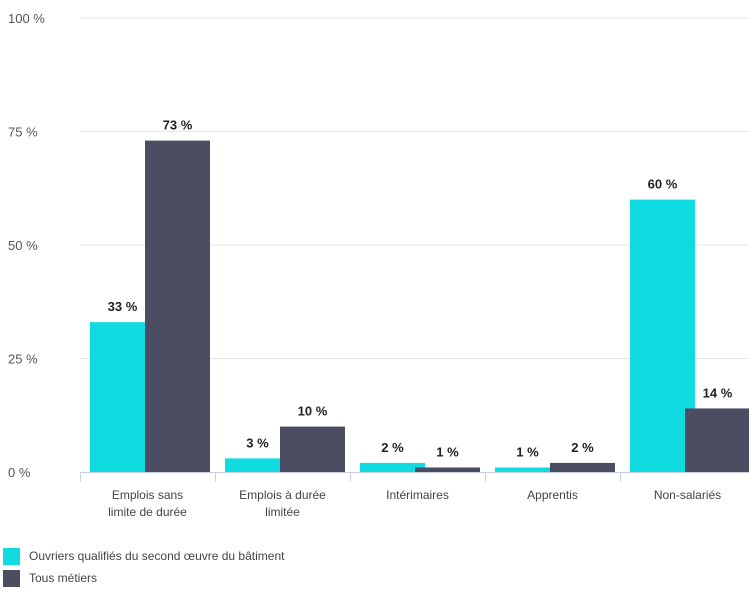 Image resolution: width=749 pixels, height=593 pixels. What do you see at coordinates (11, 556) in the screenshot?
I see `legend-swatch-ouvriers` at bounding box center [11, 556].